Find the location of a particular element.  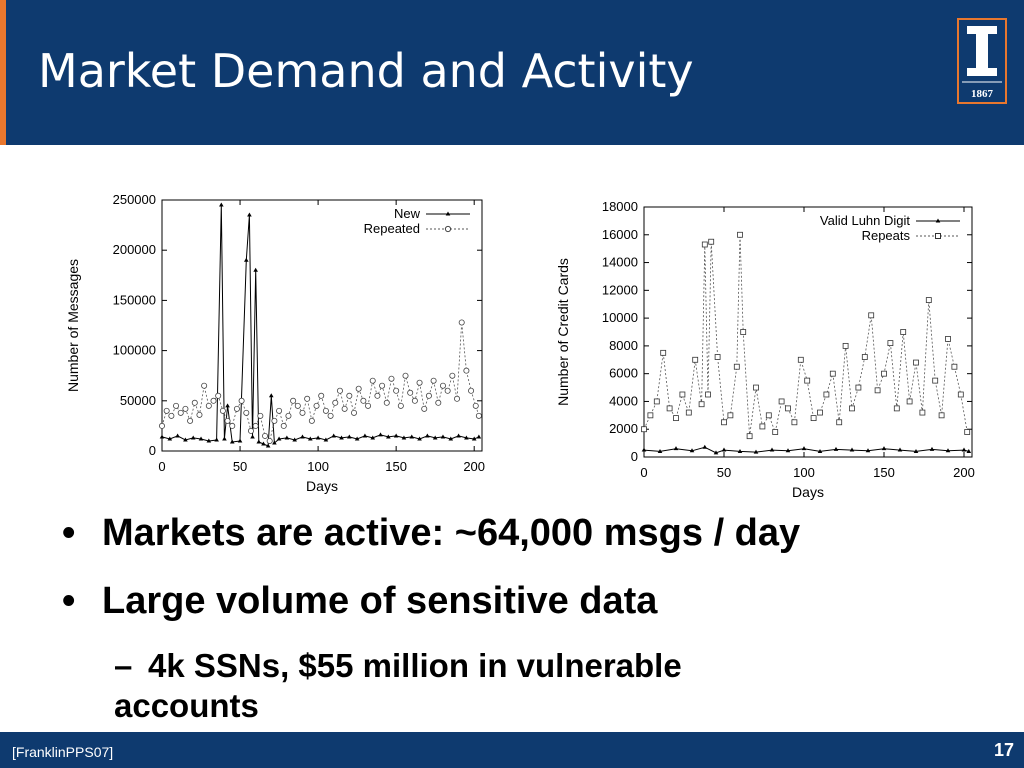

logo-year: 1867 is located at coordinates (982, 94).